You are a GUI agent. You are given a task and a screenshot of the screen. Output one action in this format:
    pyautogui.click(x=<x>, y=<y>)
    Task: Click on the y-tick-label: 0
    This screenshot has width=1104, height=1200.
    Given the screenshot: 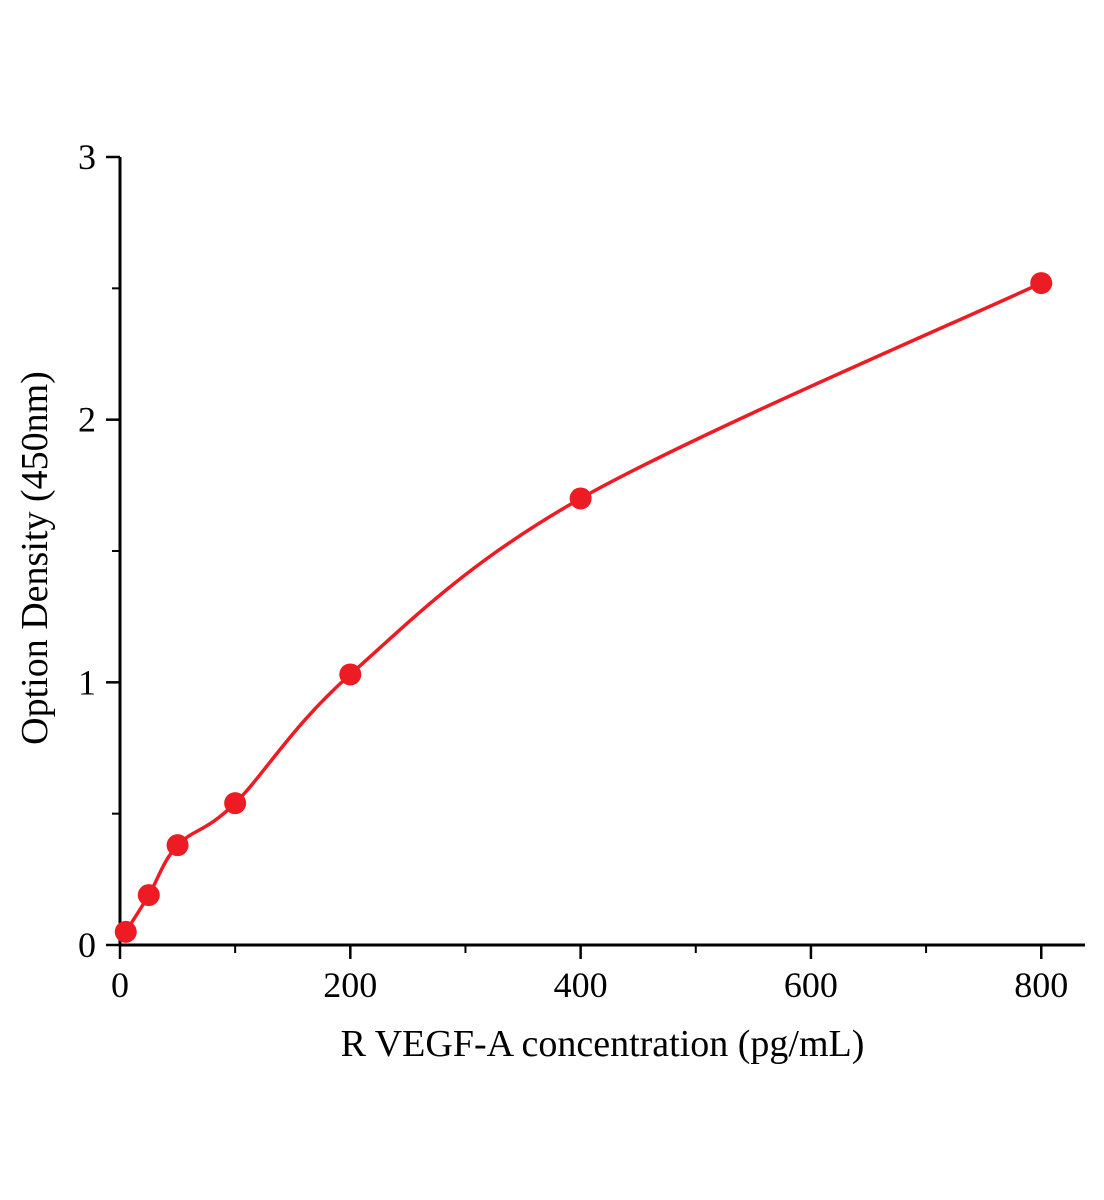 What is the action you would take?
    pyautogui.click(x=87, y=945)
    